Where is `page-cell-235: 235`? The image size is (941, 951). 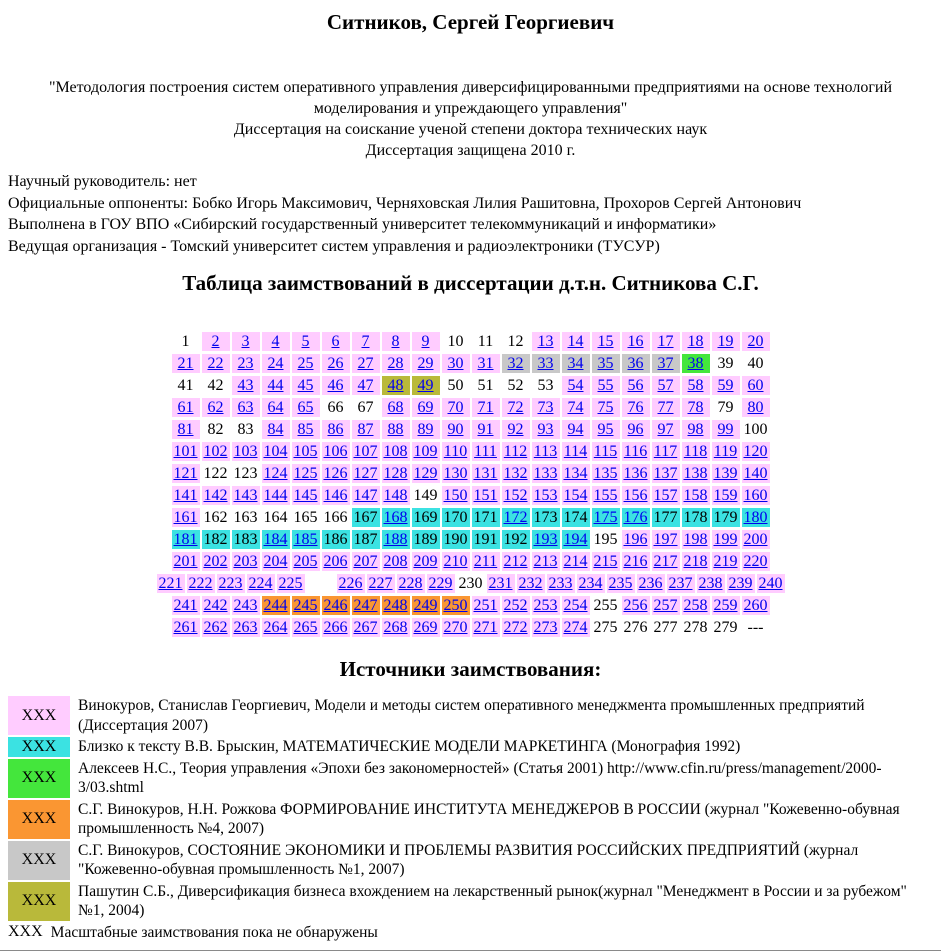
page-cell-235: 235 is located at coordinates (620, 583).